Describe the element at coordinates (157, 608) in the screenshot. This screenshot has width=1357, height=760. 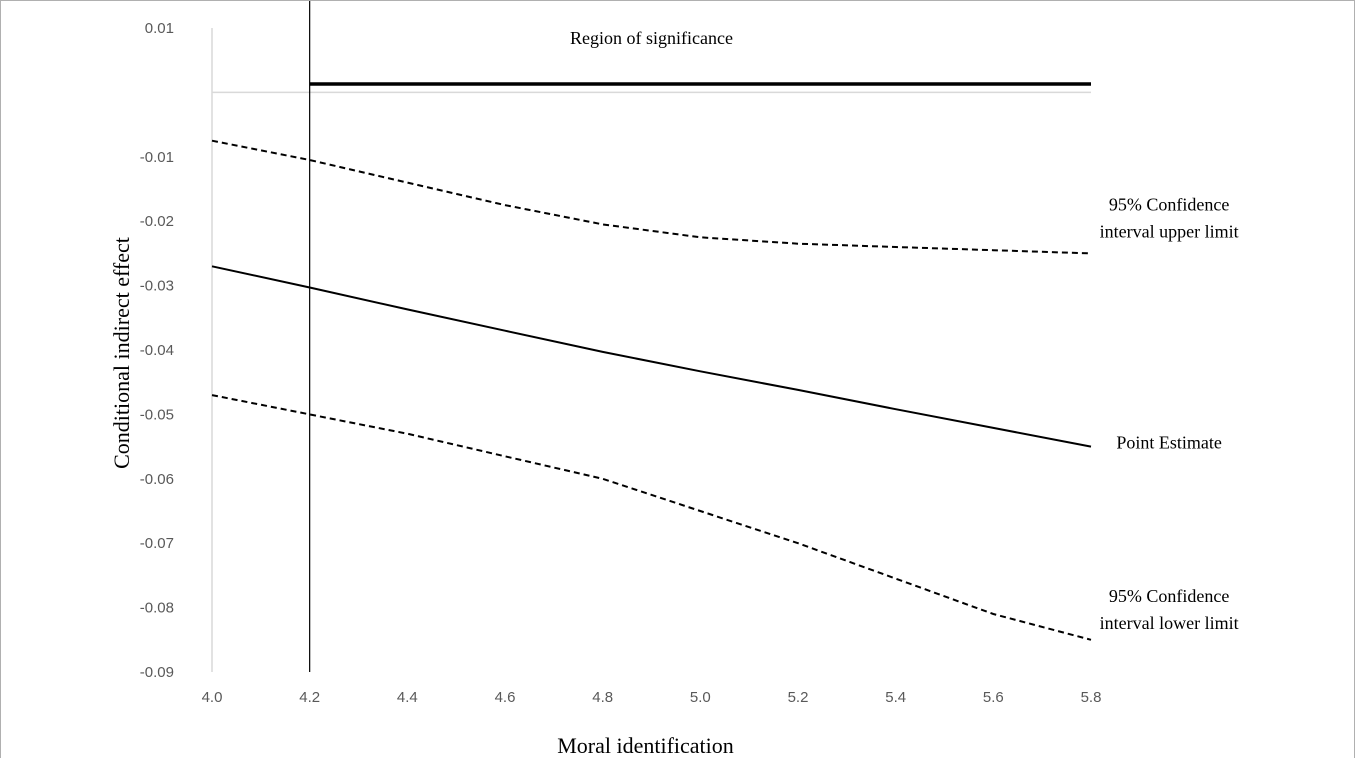
I see `y-tick-label: -0.08` at that location.